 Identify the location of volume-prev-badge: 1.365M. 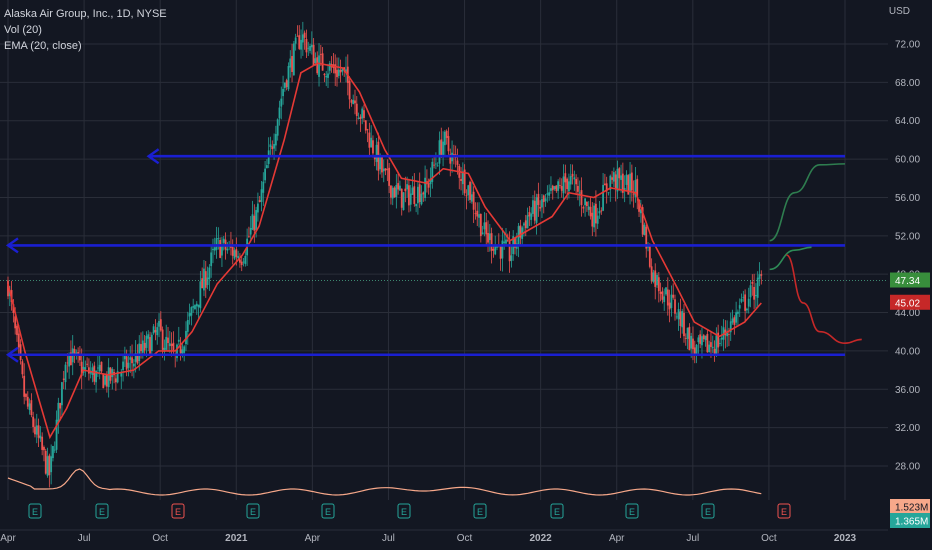
(911, 522).